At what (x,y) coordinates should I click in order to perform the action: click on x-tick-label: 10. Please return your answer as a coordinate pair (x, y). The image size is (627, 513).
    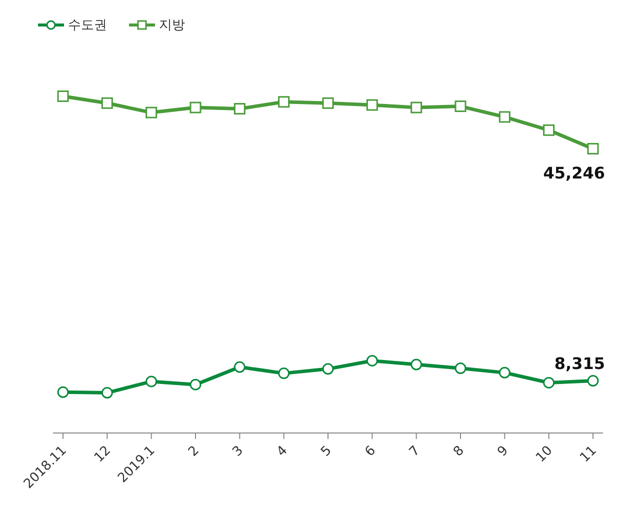
    Looking at the image, I should click on (544, 454).